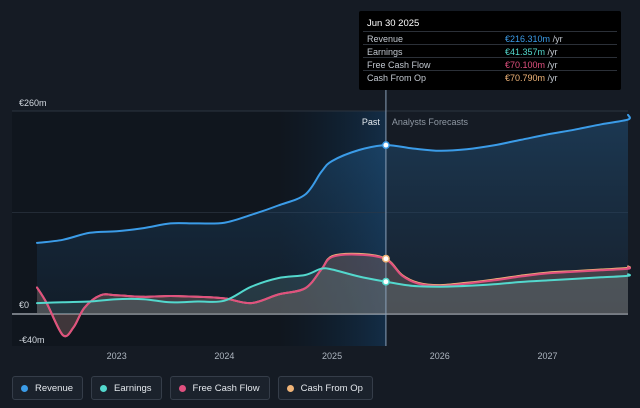 The width and height of the screenshot is (640, 408). I want to click on revenue-marker, so click(385, 145).